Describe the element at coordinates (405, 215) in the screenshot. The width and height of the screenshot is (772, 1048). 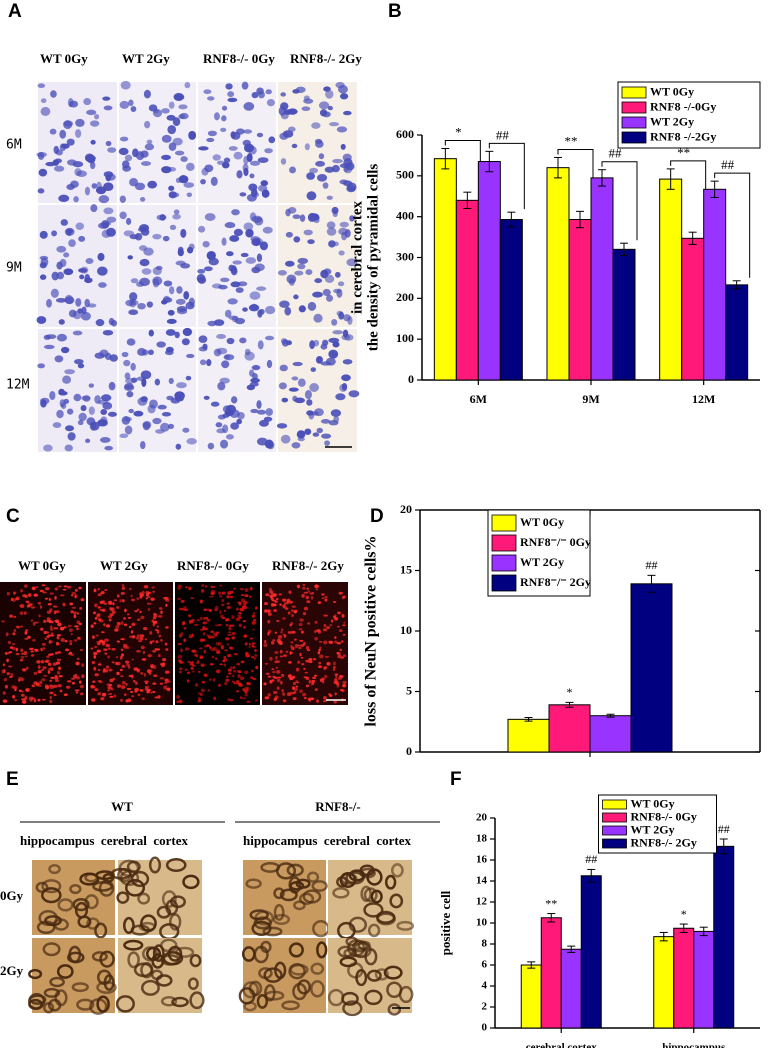
I see `y-tick-label: 400` at that location.